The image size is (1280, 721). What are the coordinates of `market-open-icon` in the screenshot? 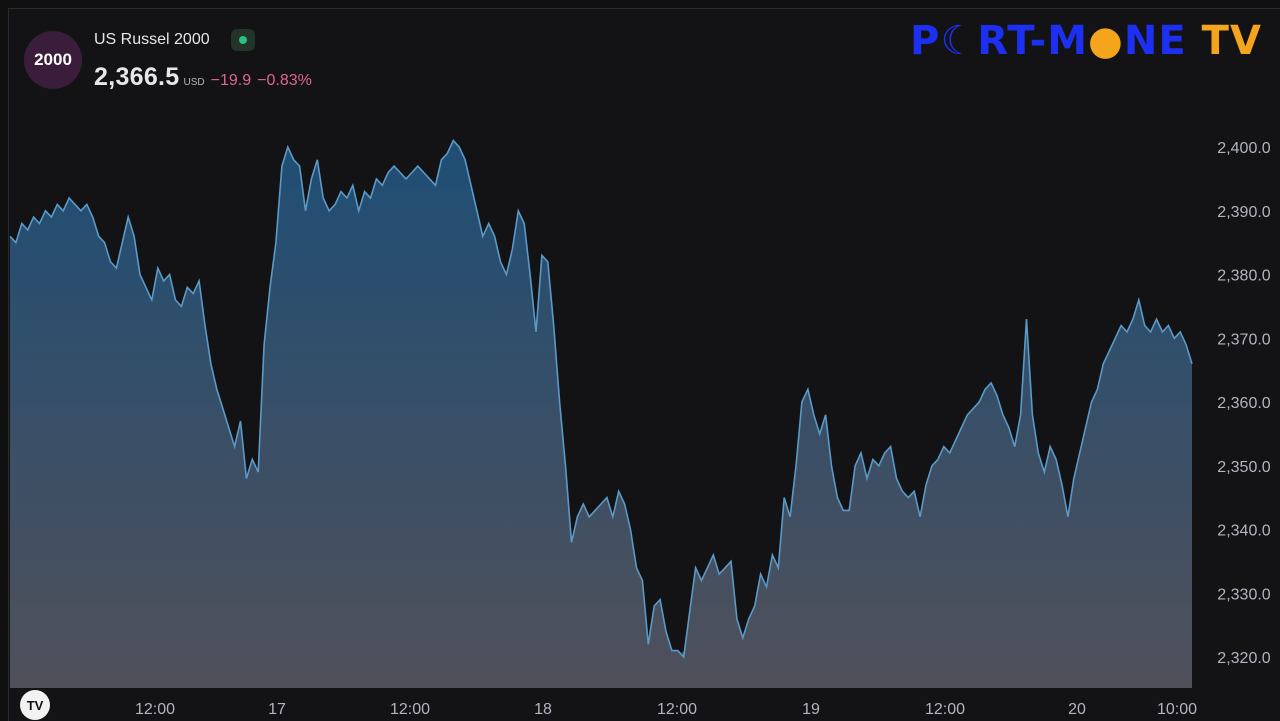 It's located at (243, 40).